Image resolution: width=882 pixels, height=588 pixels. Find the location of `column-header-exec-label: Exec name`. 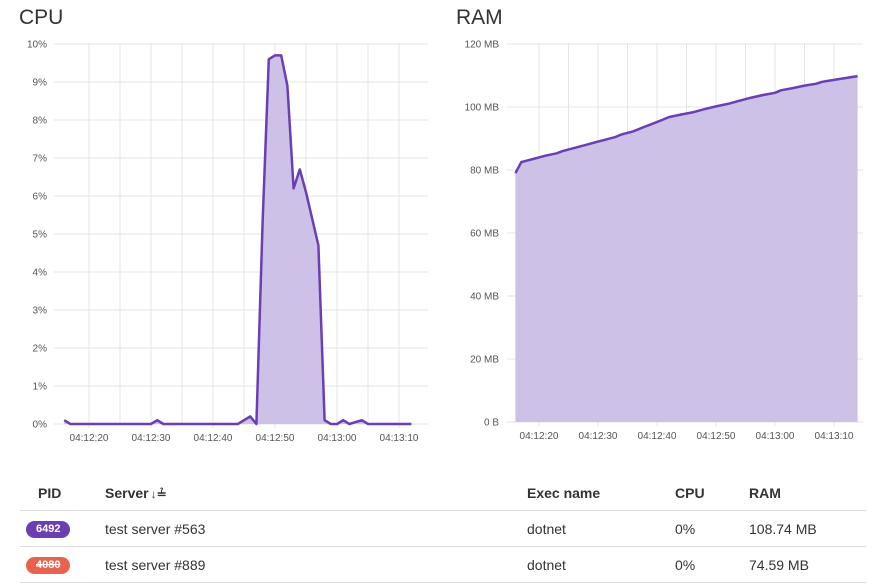

column-header-exec-label: Exec name is located at coordinates (564, 493).